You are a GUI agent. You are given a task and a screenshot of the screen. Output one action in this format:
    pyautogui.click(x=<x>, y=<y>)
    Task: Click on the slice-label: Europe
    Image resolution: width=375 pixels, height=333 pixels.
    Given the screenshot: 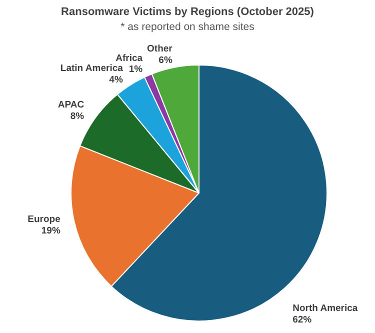 What is the action you would take?
    pyautogui.click(x=44, y=220)
    